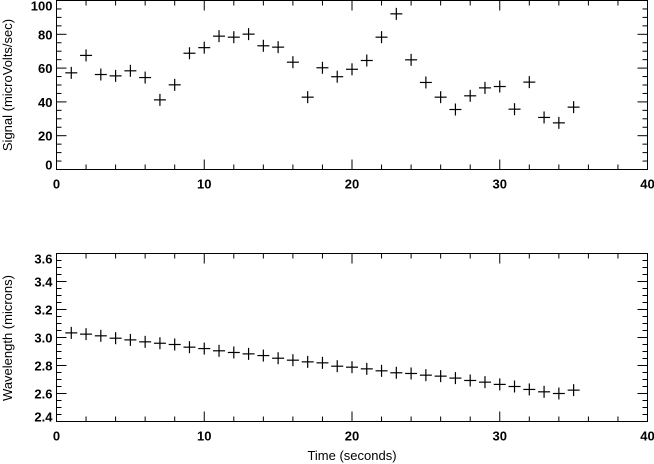  What do you see at coordinates (500, 184) in the screenshot?
I see `signal-x-tick-label: 30` at bounding box center [500, 184].